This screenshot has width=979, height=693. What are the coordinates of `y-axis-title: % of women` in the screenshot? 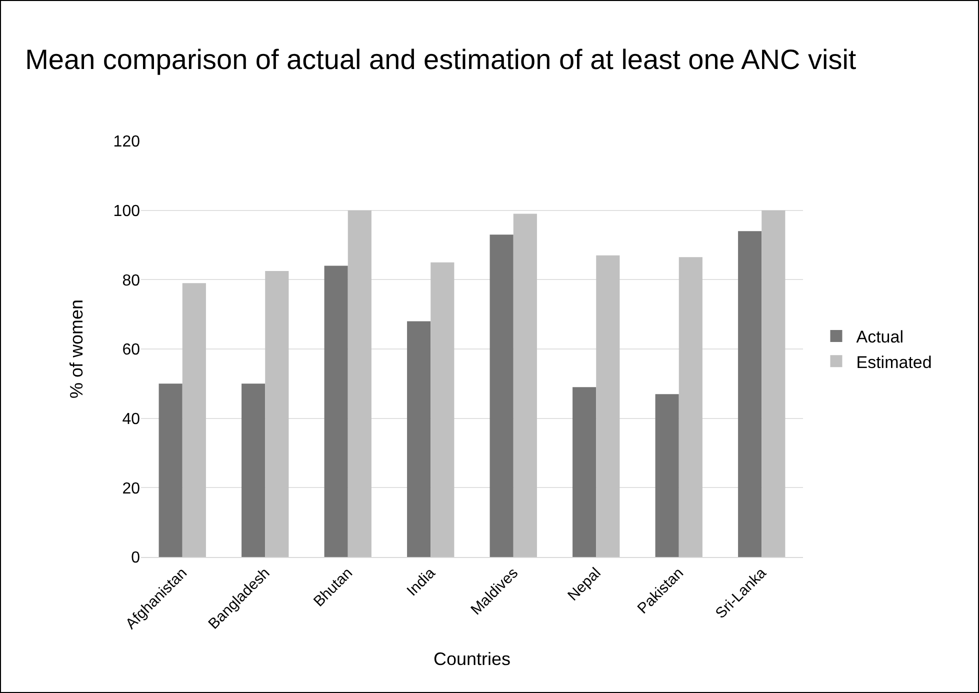 It's located at (76, 349).